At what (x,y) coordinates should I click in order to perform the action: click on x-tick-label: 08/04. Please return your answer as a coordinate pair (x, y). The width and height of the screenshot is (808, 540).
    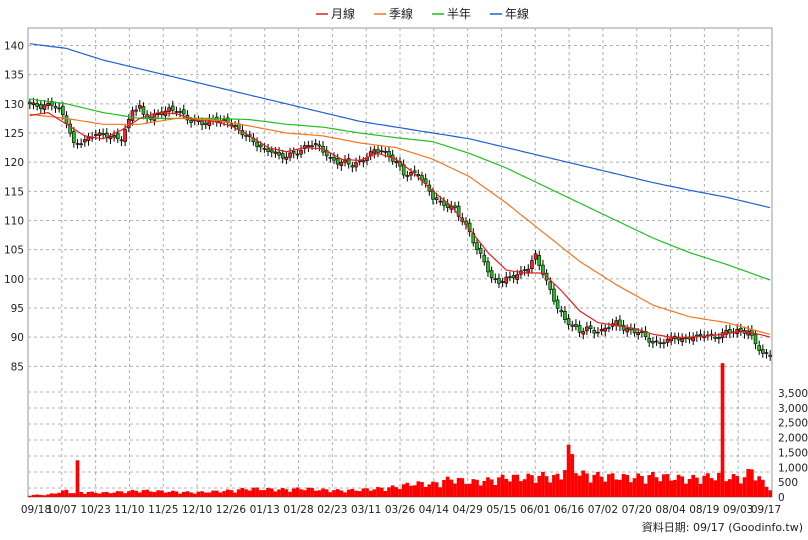
    Looking at the image, I should click on (670, 510).